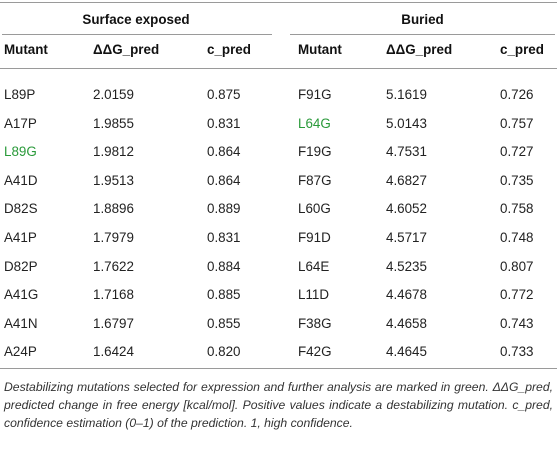 The image size is (557, 466). What do you see at coordinates (406, 294) in the screenshot?
I see `ddg-cell-right: 4.4678` at bounding box center [406, 294].